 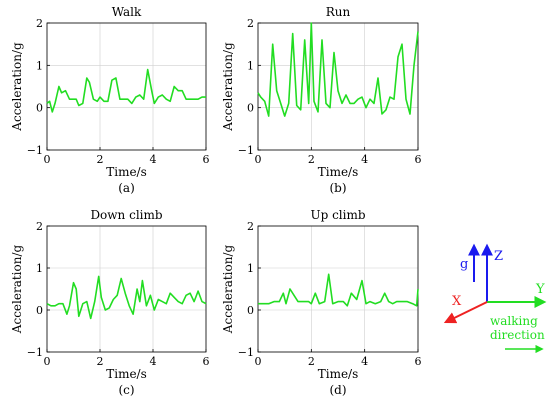 What do you see at coordinates (337, 215) in the screenshot?
I see `chart-title: Up climb` at bounding box center [337, 215].